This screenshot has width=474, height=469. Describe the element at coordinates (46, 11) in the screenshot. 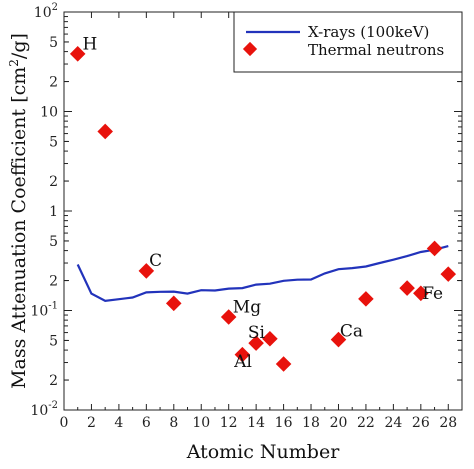

I see `y-tick-label: 10²` at that location.